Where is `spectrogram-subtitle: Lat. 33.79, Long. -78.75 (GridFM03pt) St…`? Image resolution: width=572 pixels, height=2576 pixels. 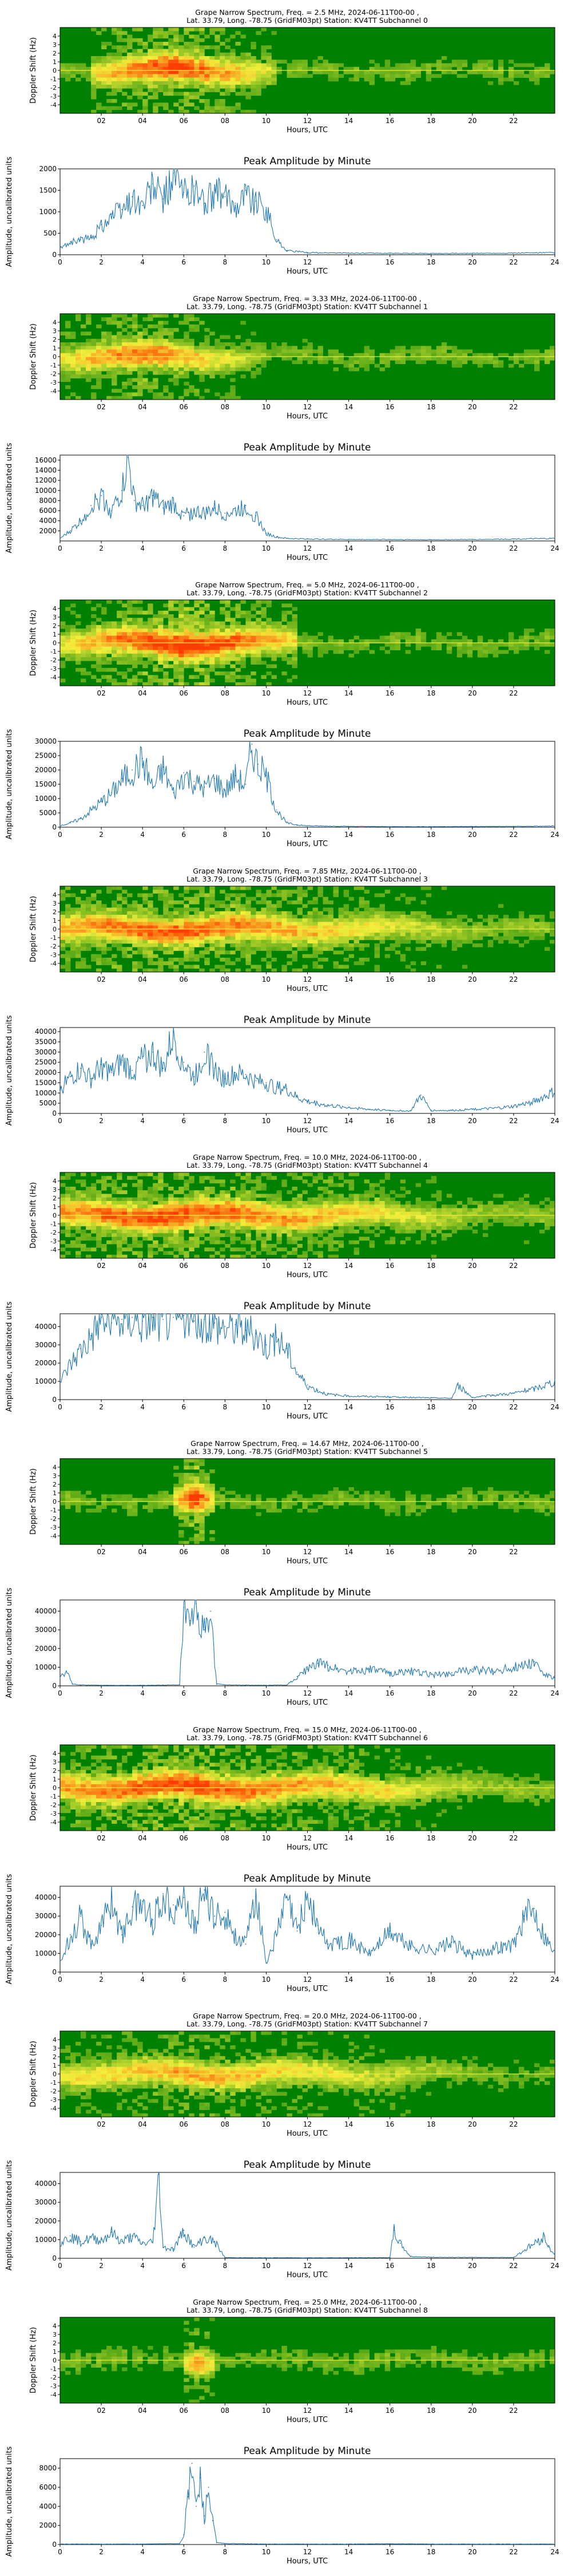
spectrogram-subtitle: Lat. 33.79, Long. -78.75 (GridFM03pt) St… is located at coordinates (307, 1165).